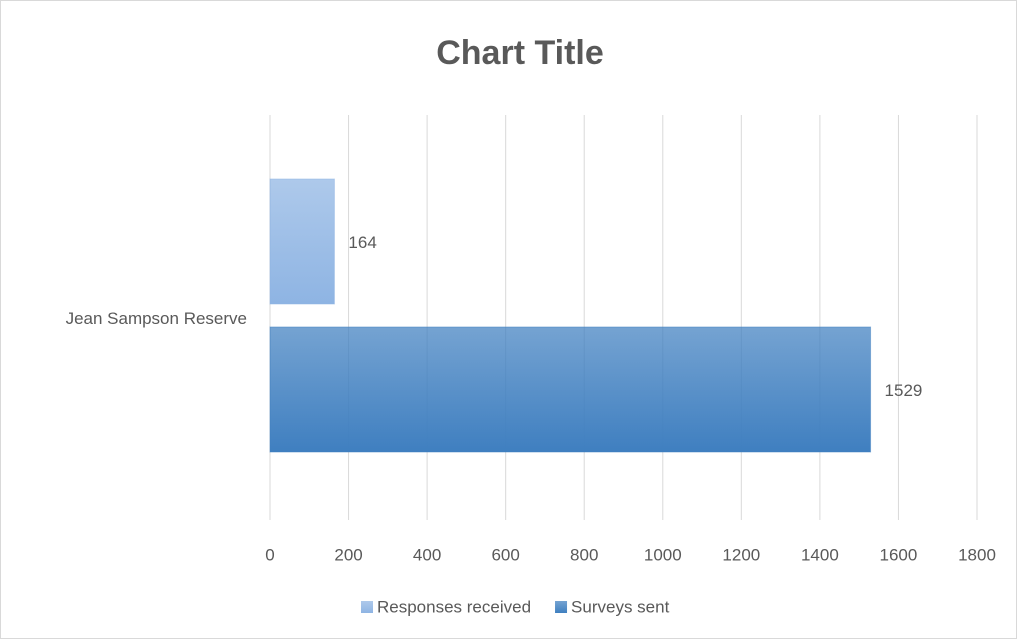  I want to click on x-tick-label: 400, so click(427, 554).